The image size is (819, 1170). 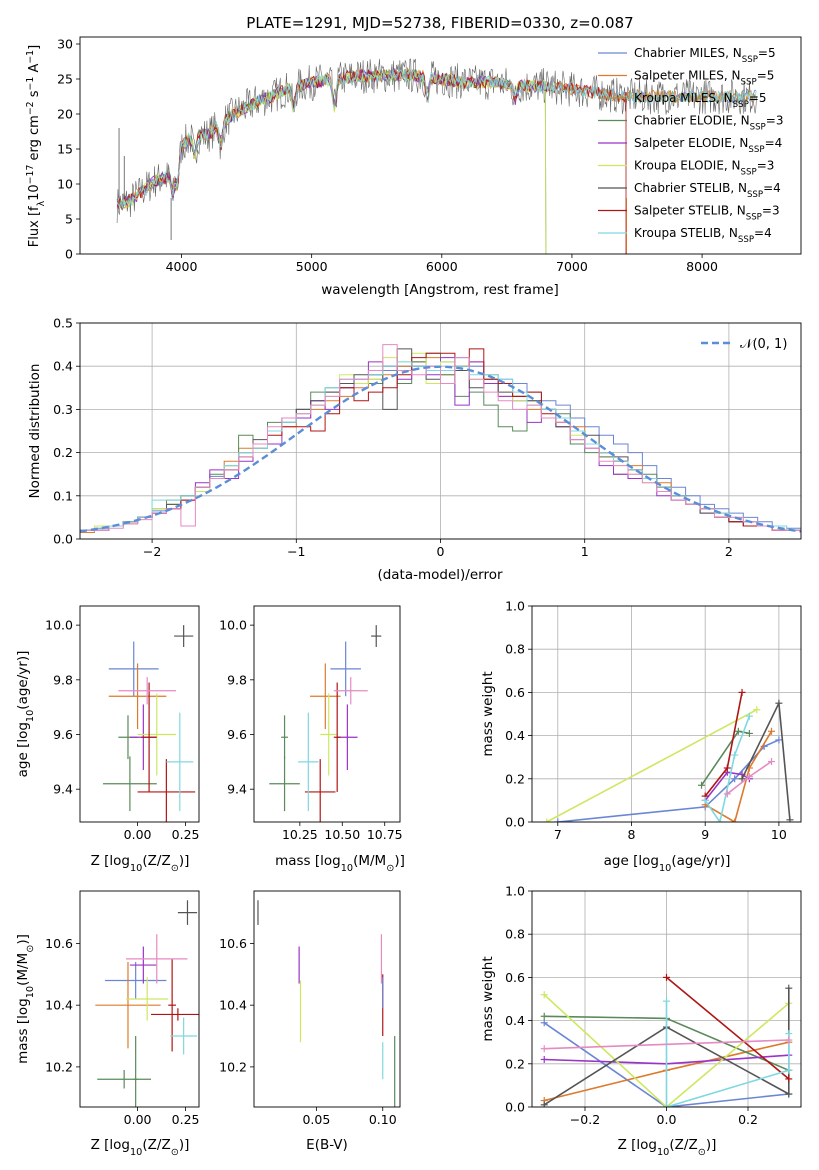 I want to click on y-axis-label: mass weight, so click(x=488, y=713).